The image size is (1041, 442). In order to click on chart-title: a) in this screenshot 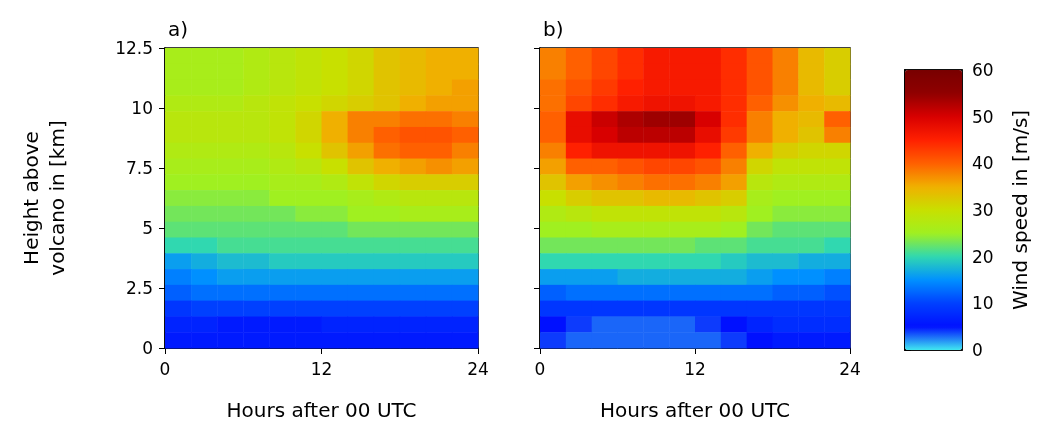, I will do `click(178, 29)`.